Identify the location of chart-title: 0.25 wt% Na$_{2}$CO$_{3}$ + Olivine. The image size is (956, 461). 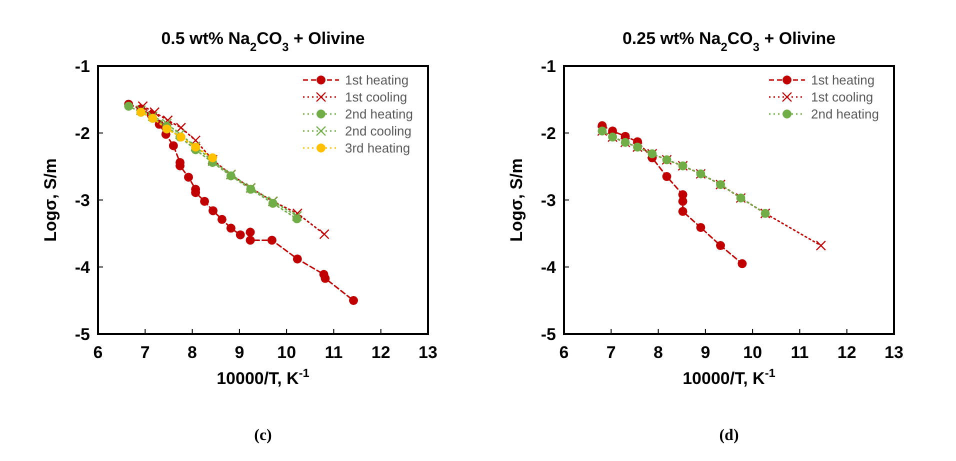
(729, 41).